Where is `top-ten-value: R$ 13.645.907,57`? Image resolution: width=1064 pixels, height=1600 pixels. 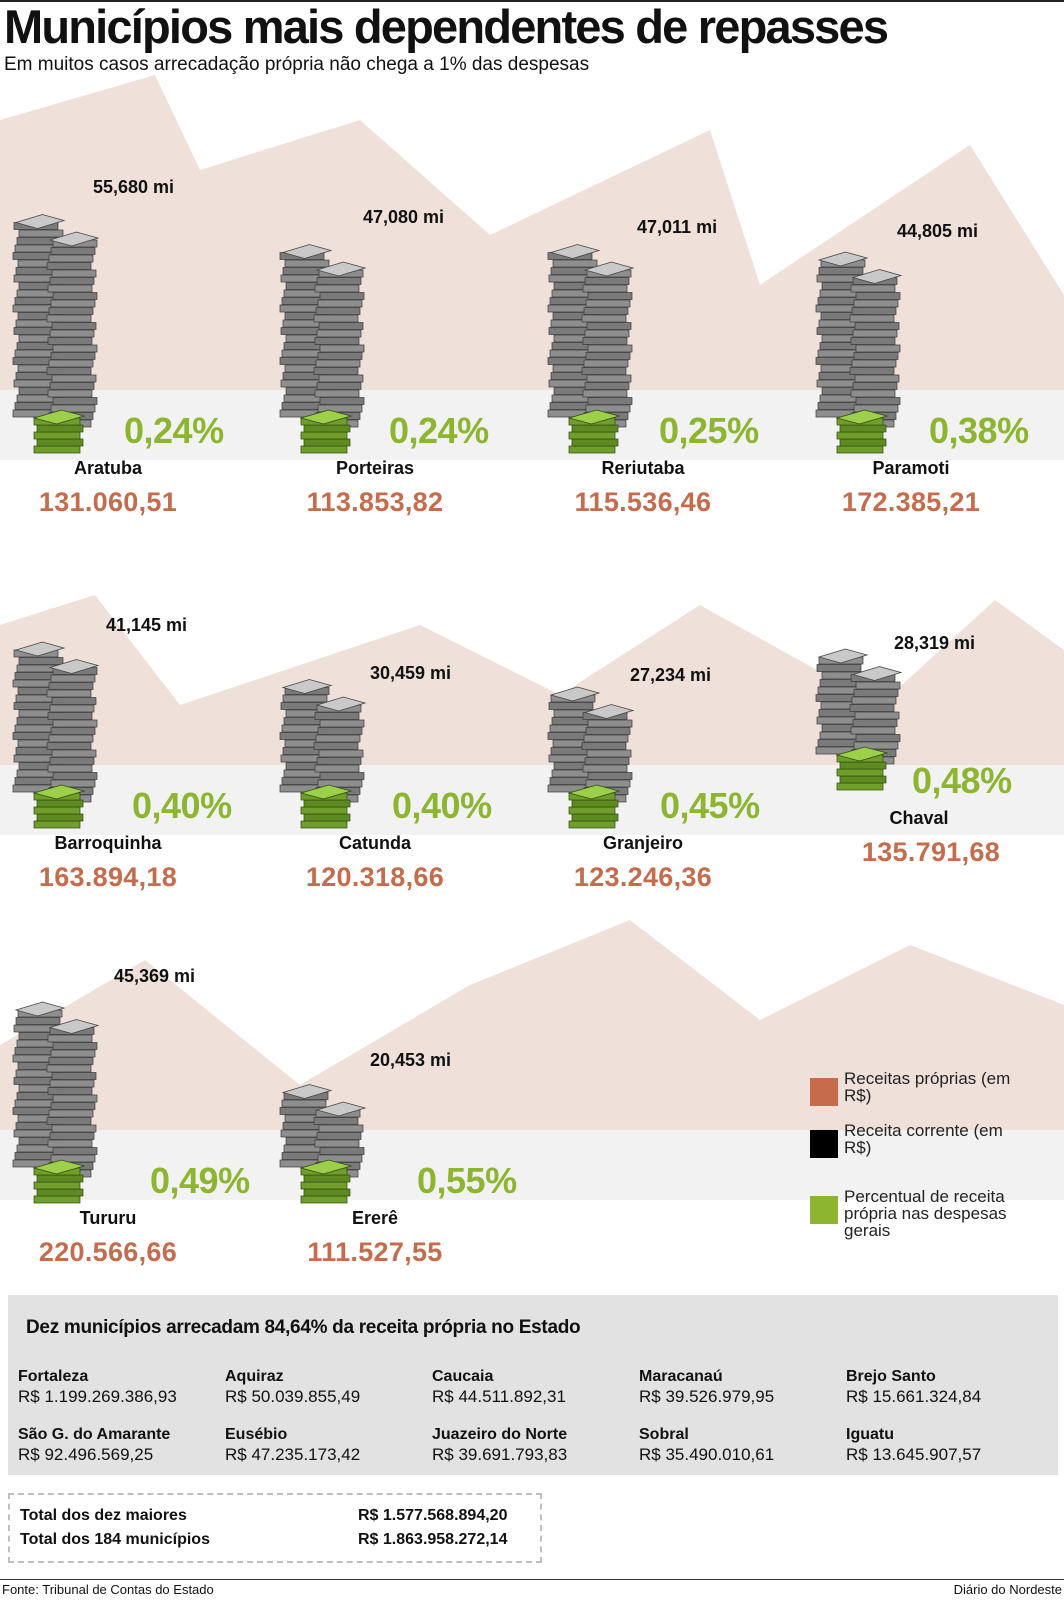 top-ten-value: R$ 13.645.907,57 is located at coordinates (914, 1454).